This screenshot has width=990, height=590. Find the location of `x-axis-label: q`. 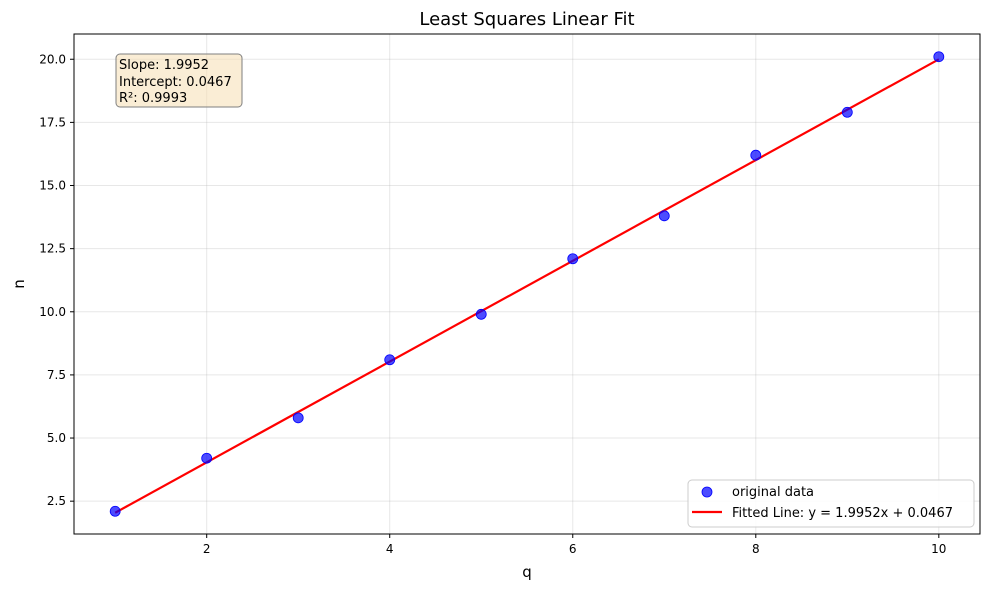

x-axis-label: q is located at coordinates (527, 572).